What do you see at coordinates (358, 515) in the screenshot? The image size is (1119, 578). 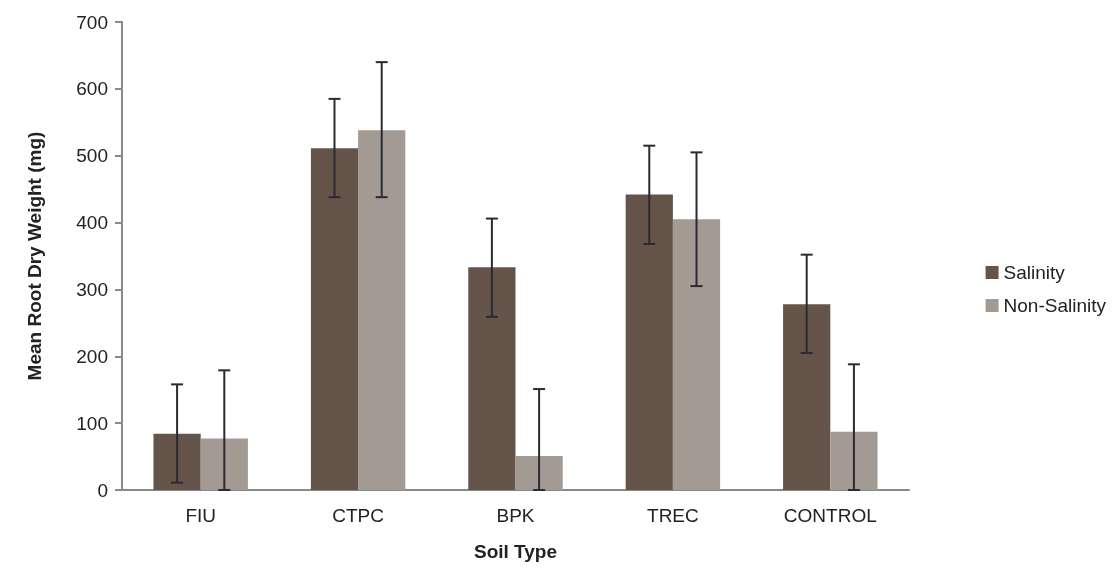 I see `x-tick-label: CTPC` at bounding box center [358, 515].